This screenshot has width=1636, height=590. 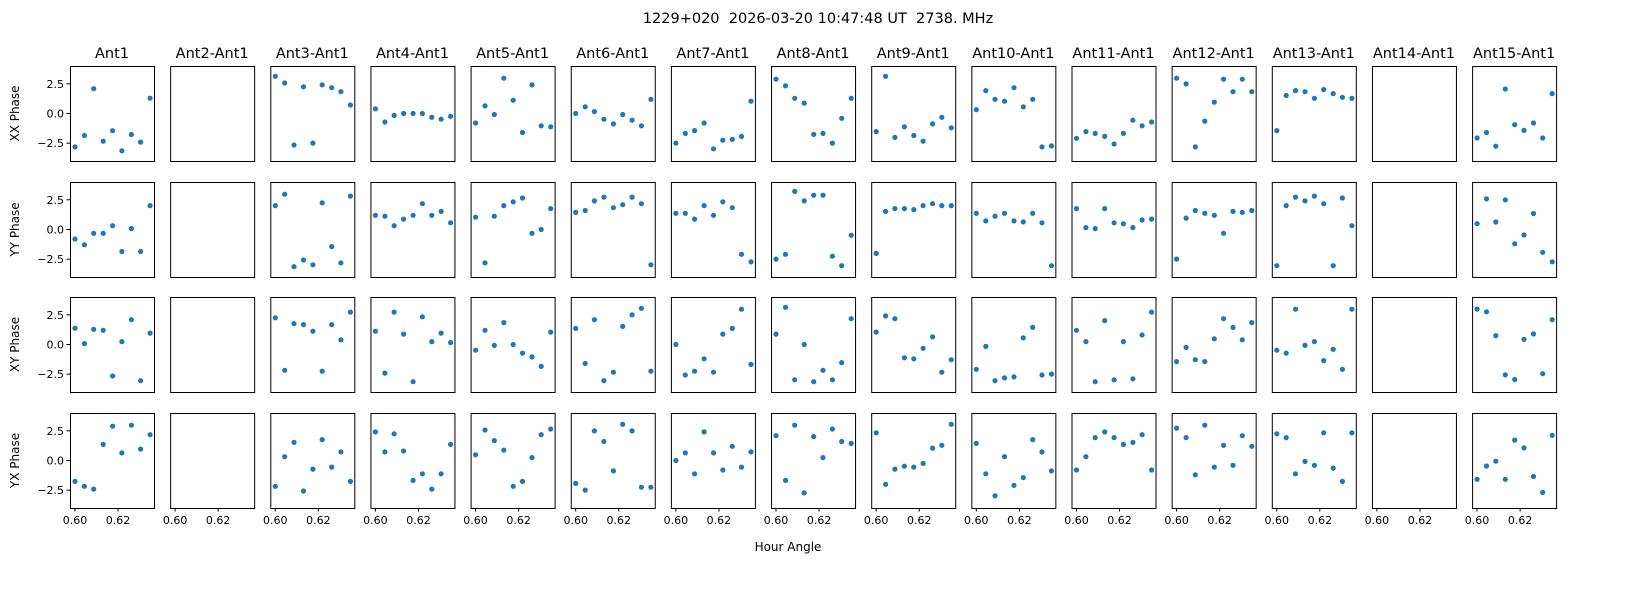 What do you see at coordinates (175, 520) in the screenshot?
I see `x-tick-label: 0.60` at bounding box center [175, 520].